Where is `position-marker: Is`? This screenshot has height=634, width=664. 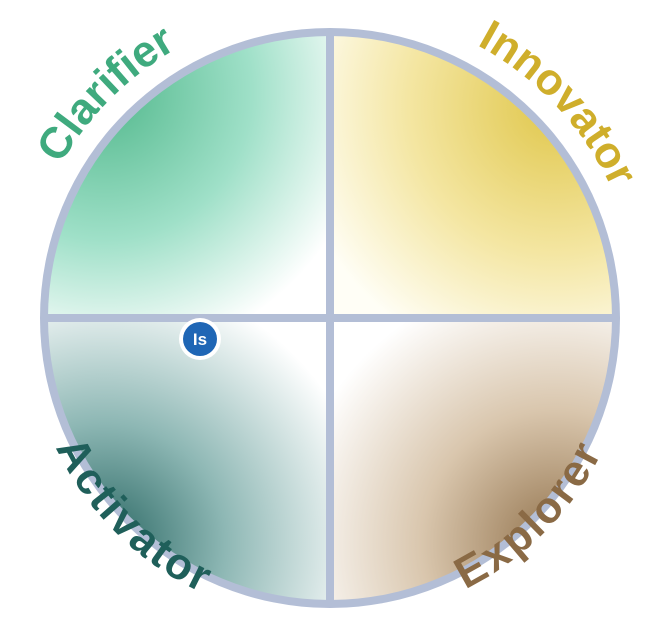
position-marker: Is is located at coordinates (200, 339).